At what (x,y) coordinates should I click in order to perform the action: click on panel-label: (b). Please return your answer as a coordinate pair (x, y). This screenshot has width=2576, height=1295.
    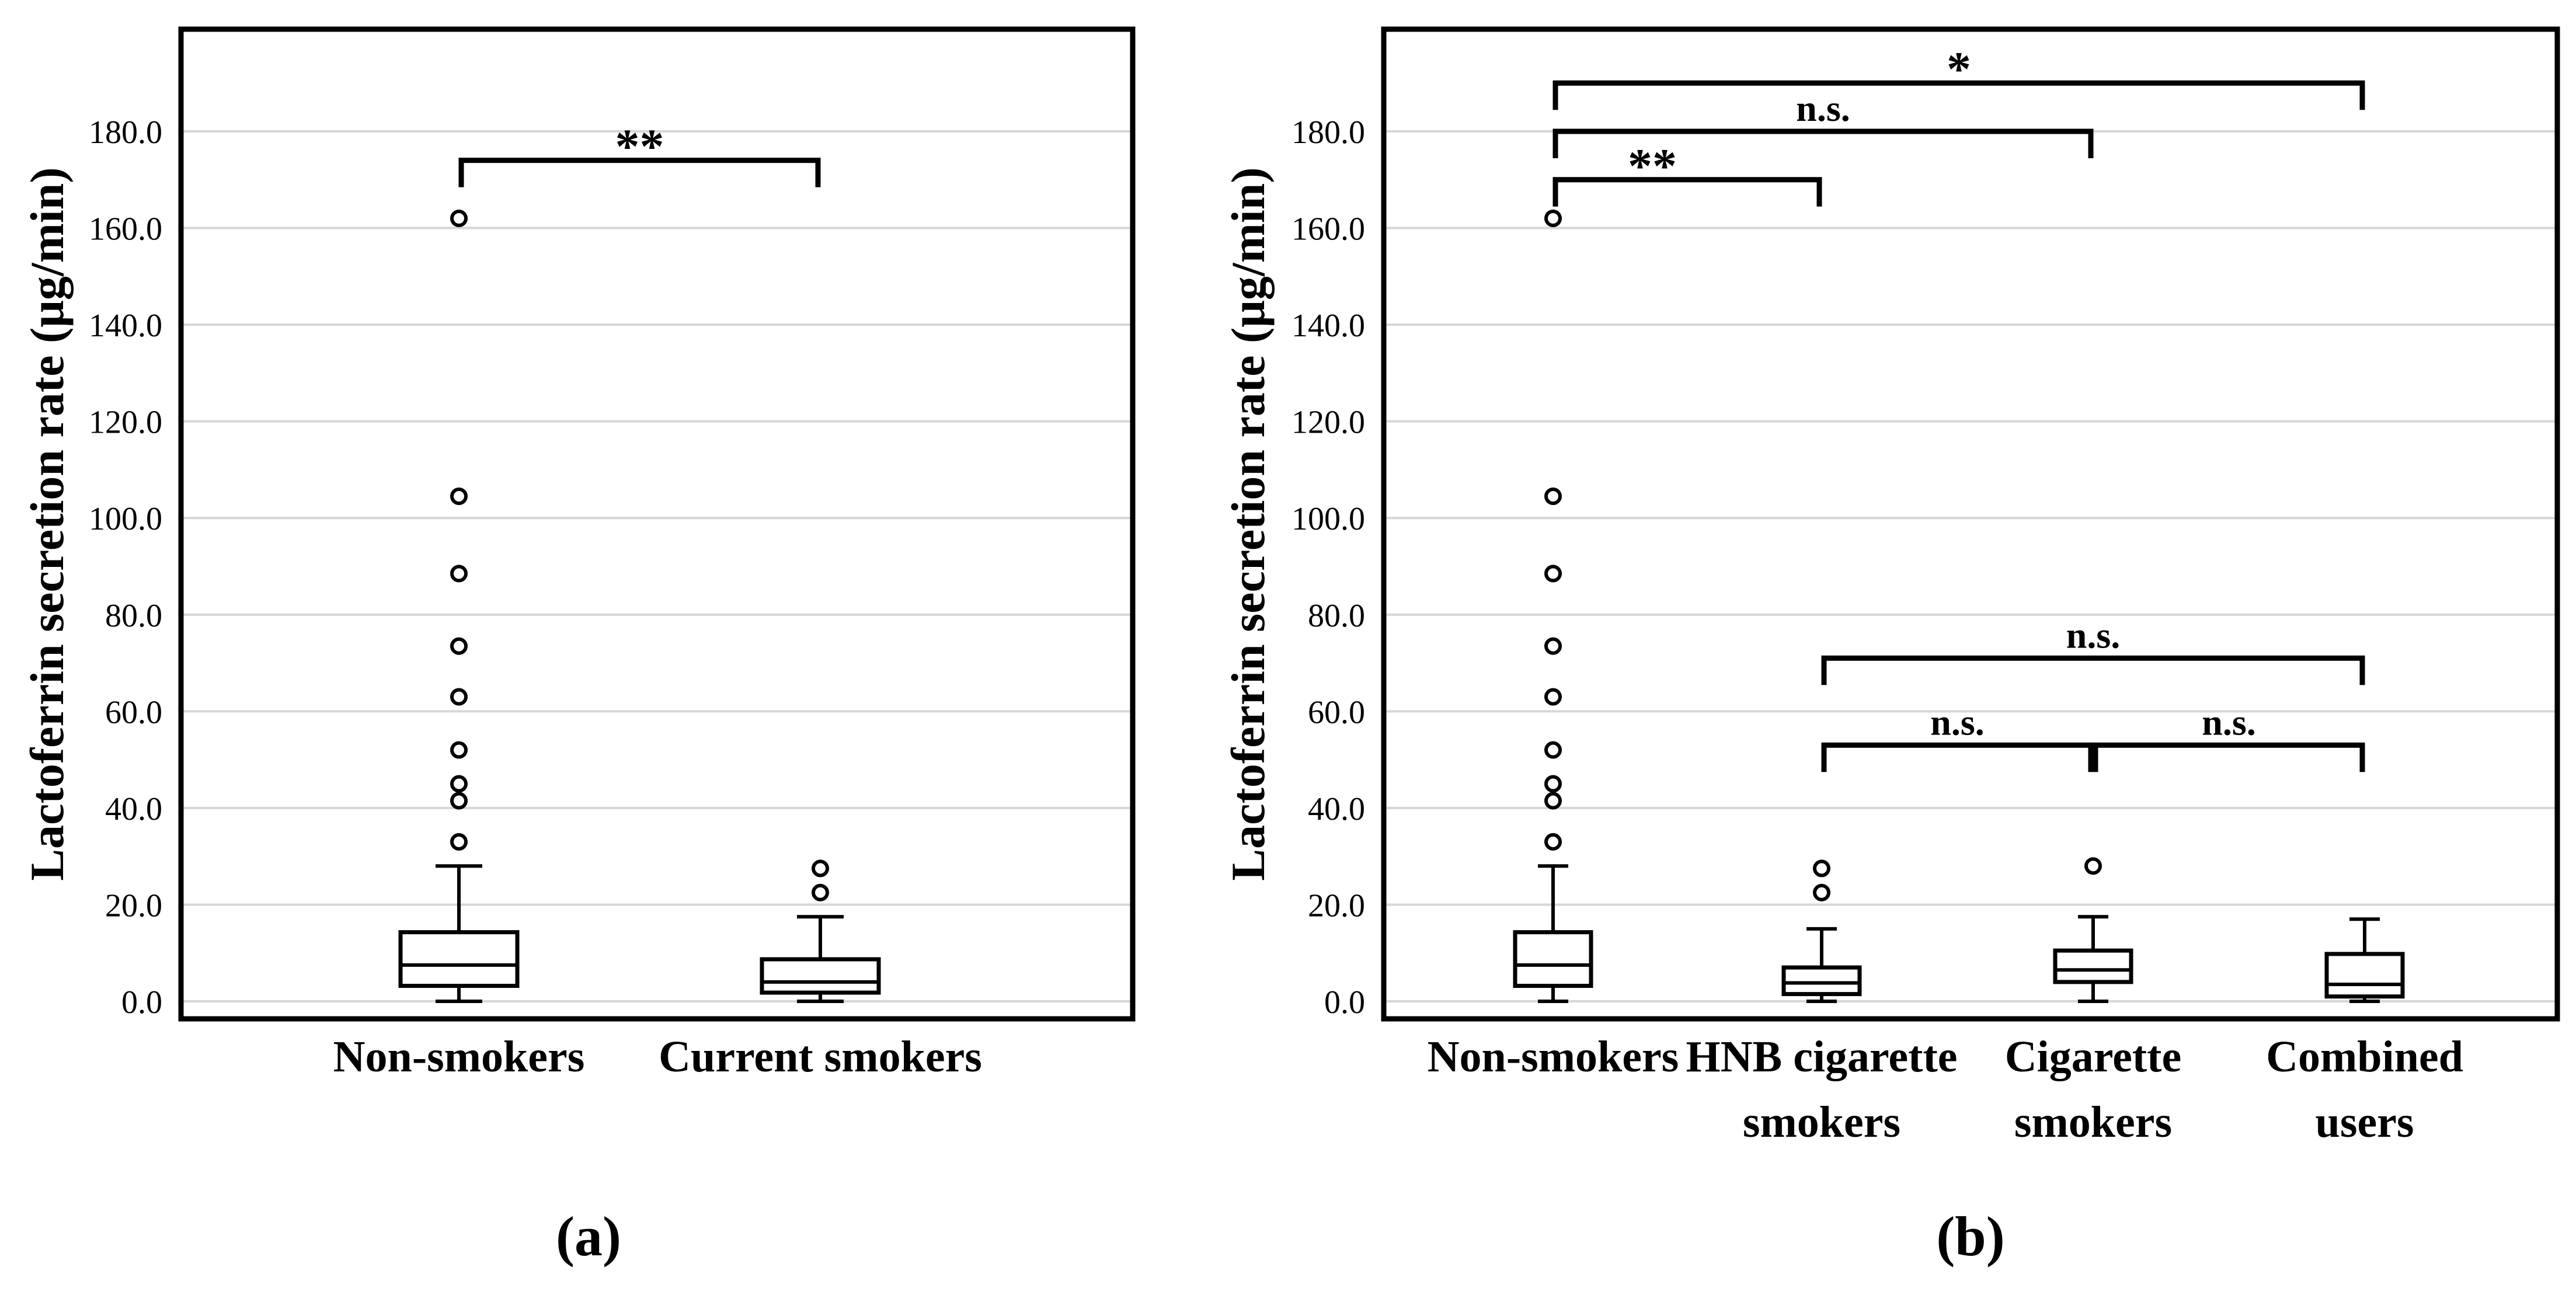
    Looking at the image, I should click on (1970, 1236).